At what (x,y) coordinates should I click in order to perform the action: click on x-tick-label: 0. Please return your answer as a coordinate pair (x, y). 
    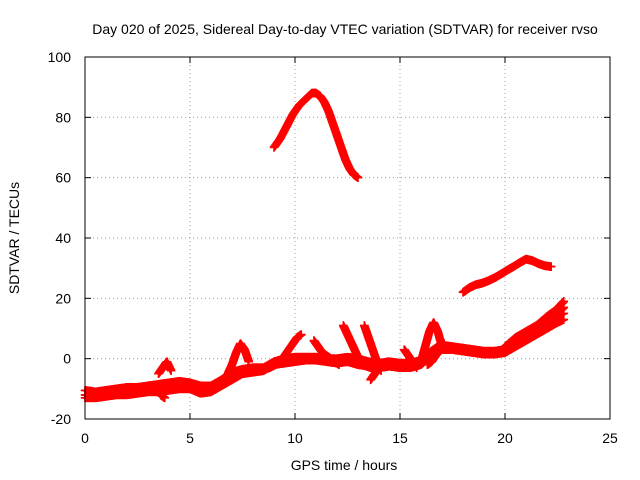
    Looking at the image, I should click on (85, 438).